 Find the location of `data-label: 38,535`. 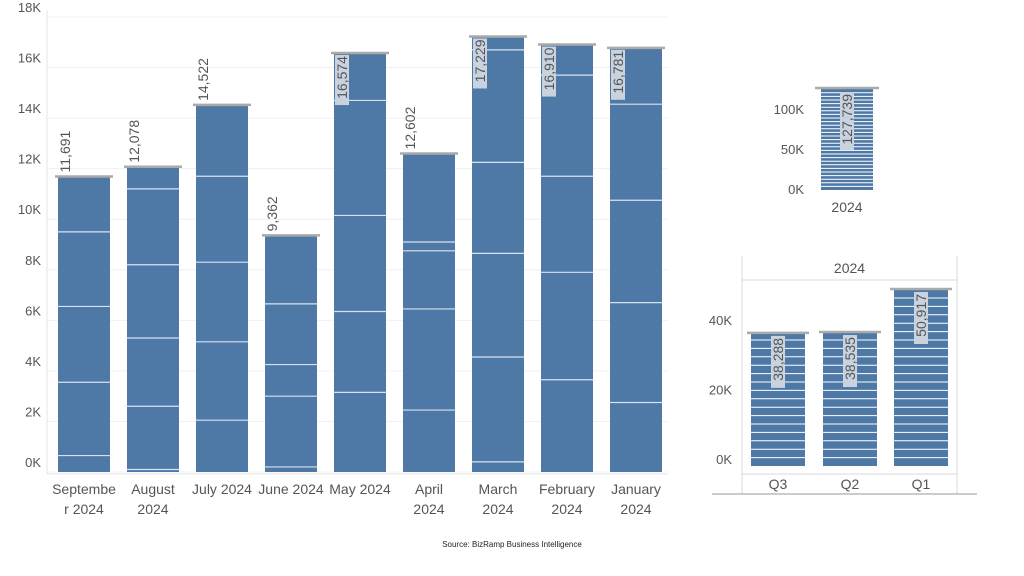

data-label: 38,535 is located at coordinates (850, 358).